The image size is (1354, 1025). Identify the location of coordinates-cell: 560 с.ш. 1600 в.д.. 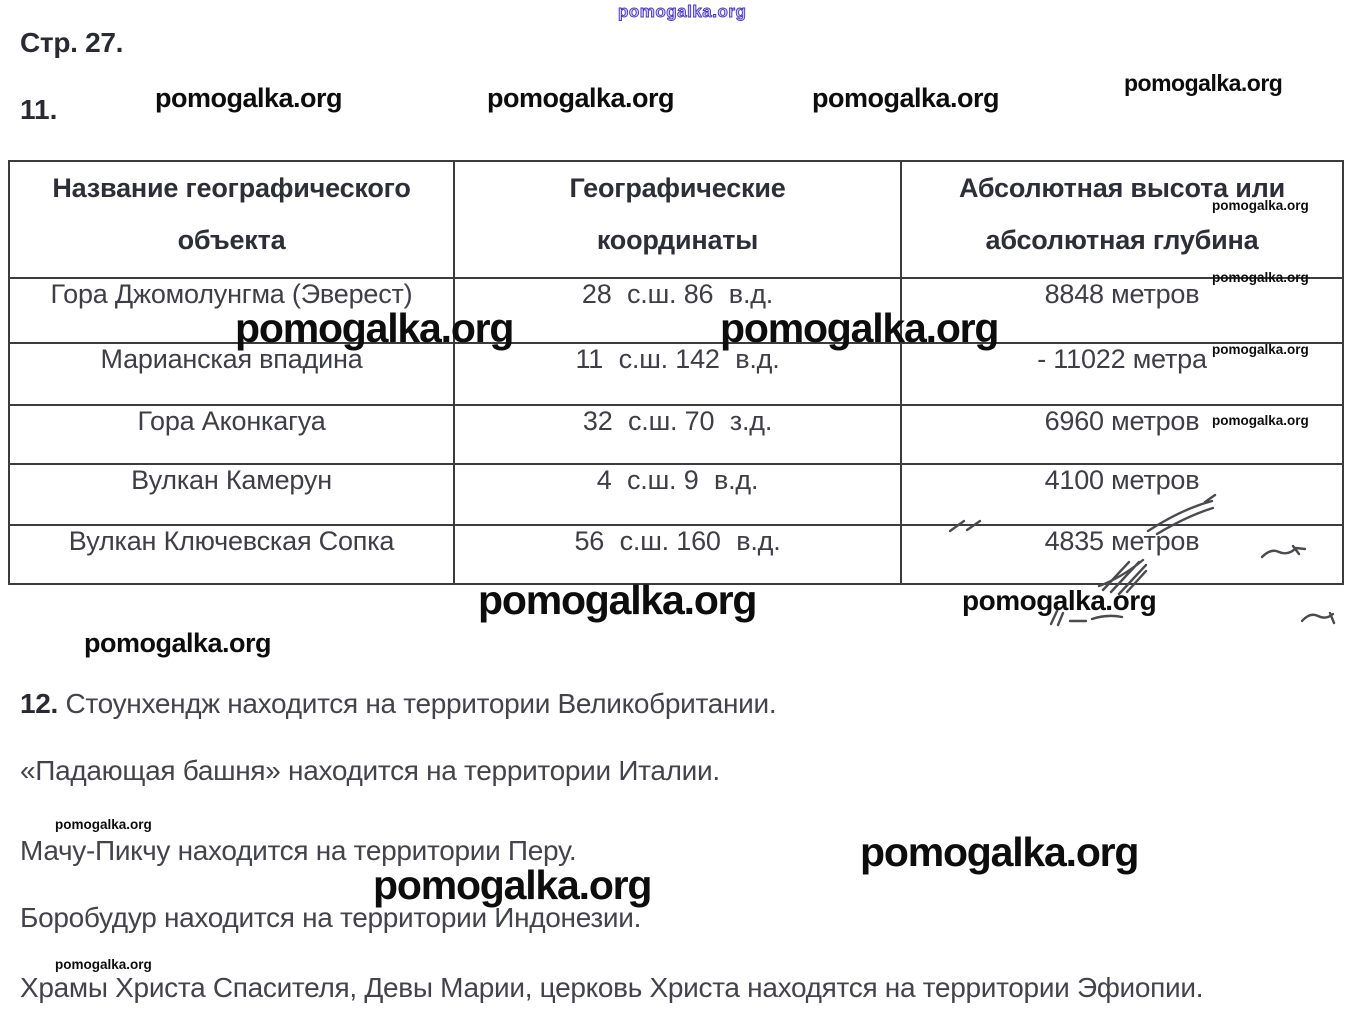
(677, 554).